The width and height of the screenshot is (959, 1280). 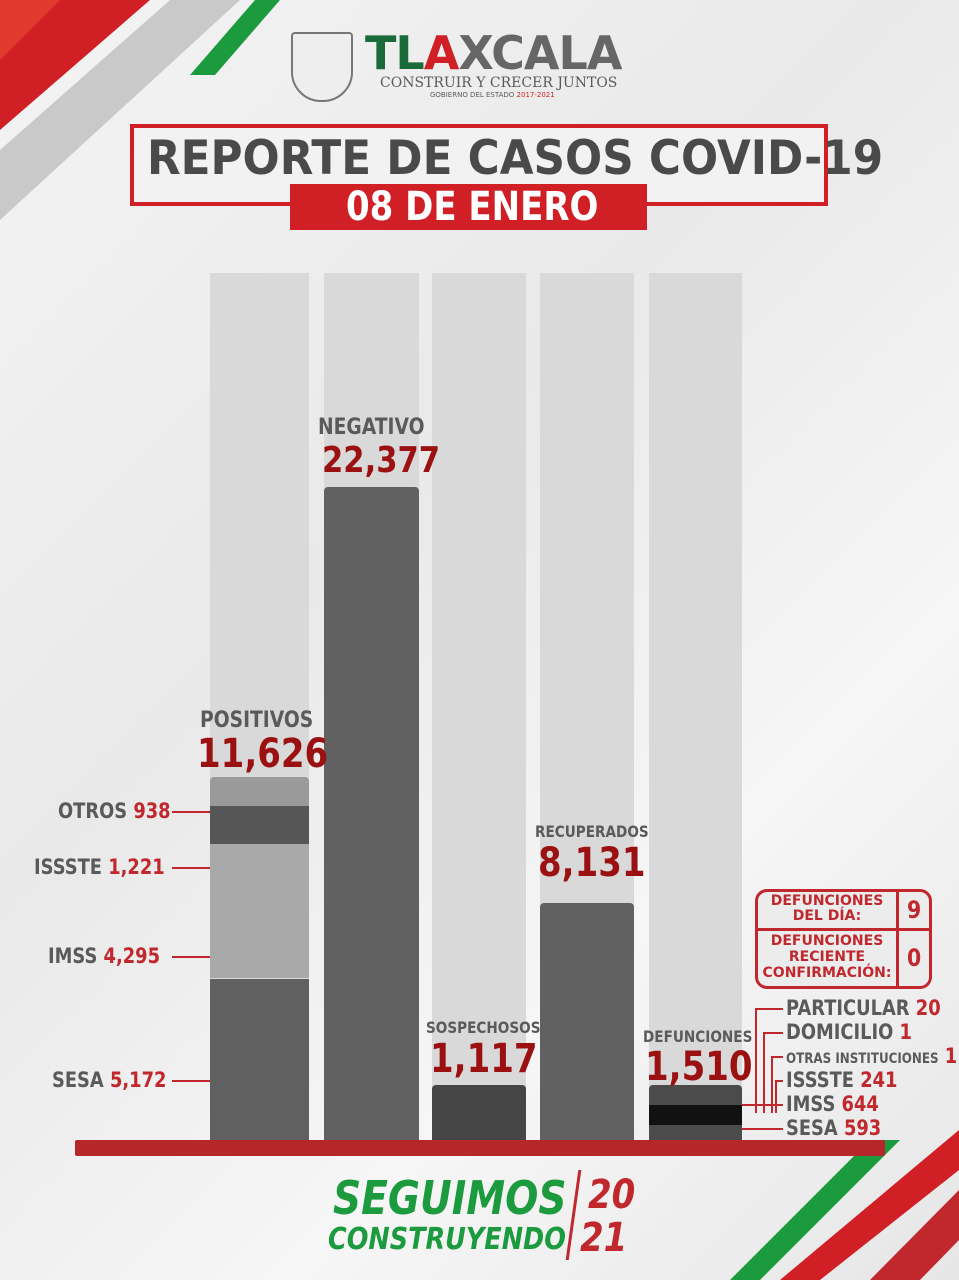 What do you see at coordinates (259, 791) in the screenshot?
I see `bar-segment-positivos-otros` at bounding box center [259, 791].